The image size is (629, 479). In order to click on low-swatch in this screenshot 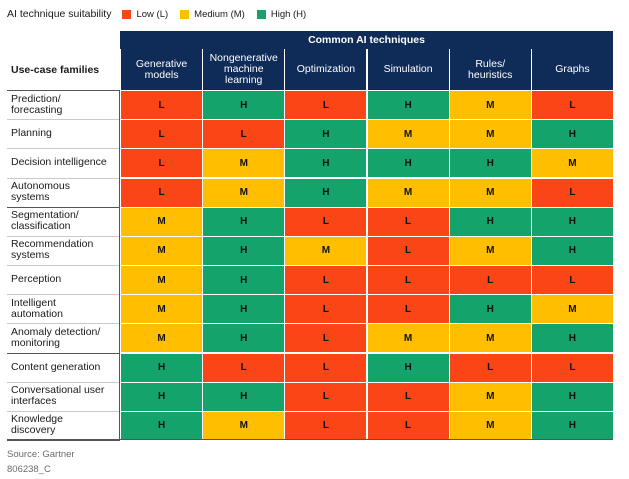, I will do `click(127, 14)`.